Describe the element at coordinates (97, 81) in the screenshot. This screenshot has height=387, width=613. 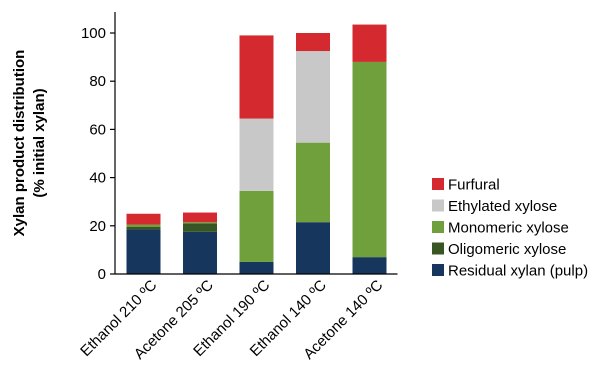
I see `y-tick-label: 80` at that location.